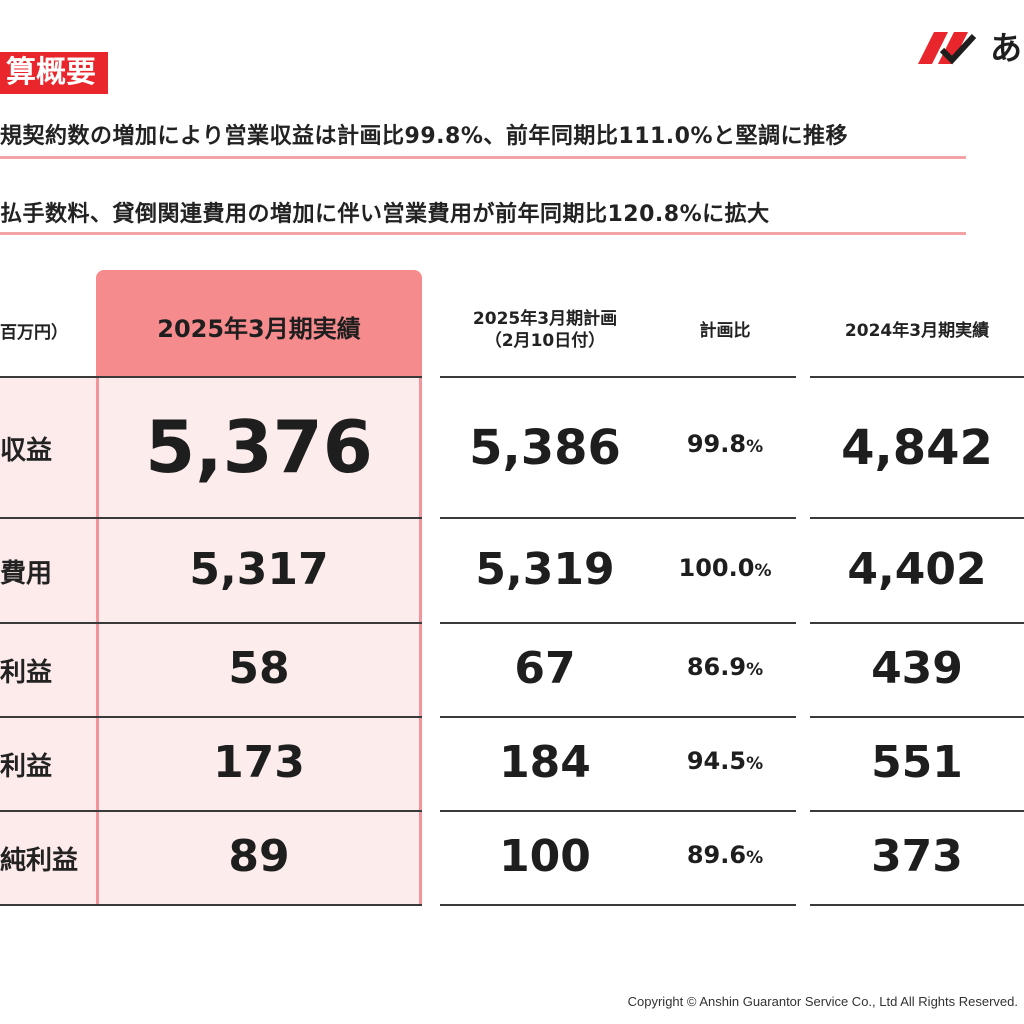 This screenshot has width=1024, height=1024. Describe the element at coordinates (545, 448) in the screenshot. I see `cell-plan-2025-revenue: 5,386` at that location.